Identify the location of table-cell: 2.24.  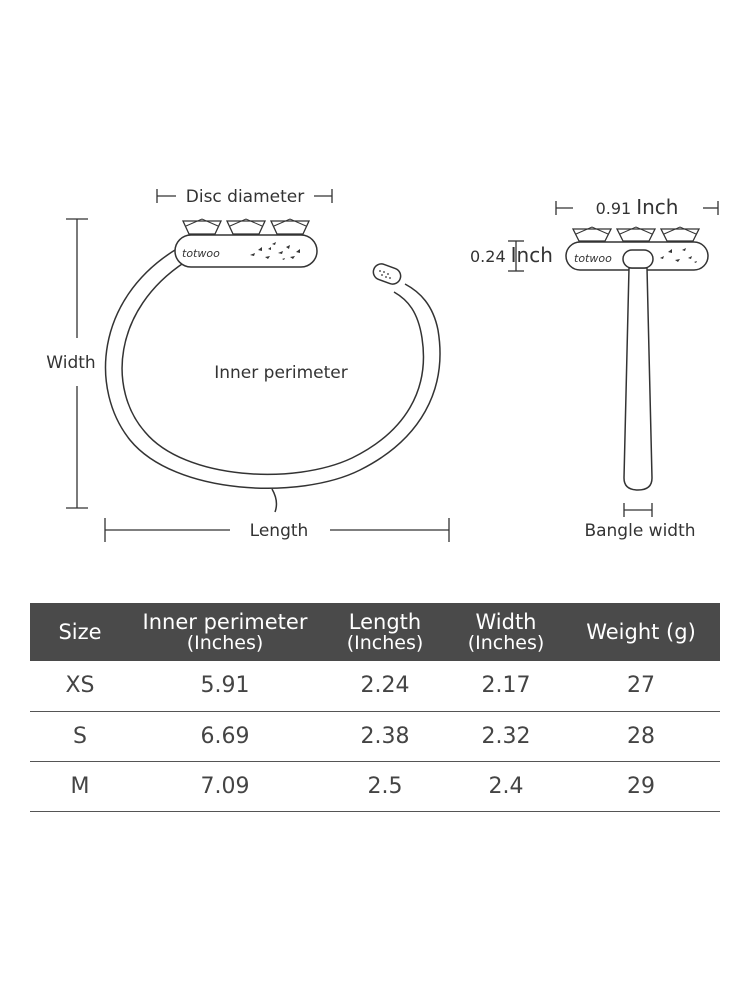
(385, 686).